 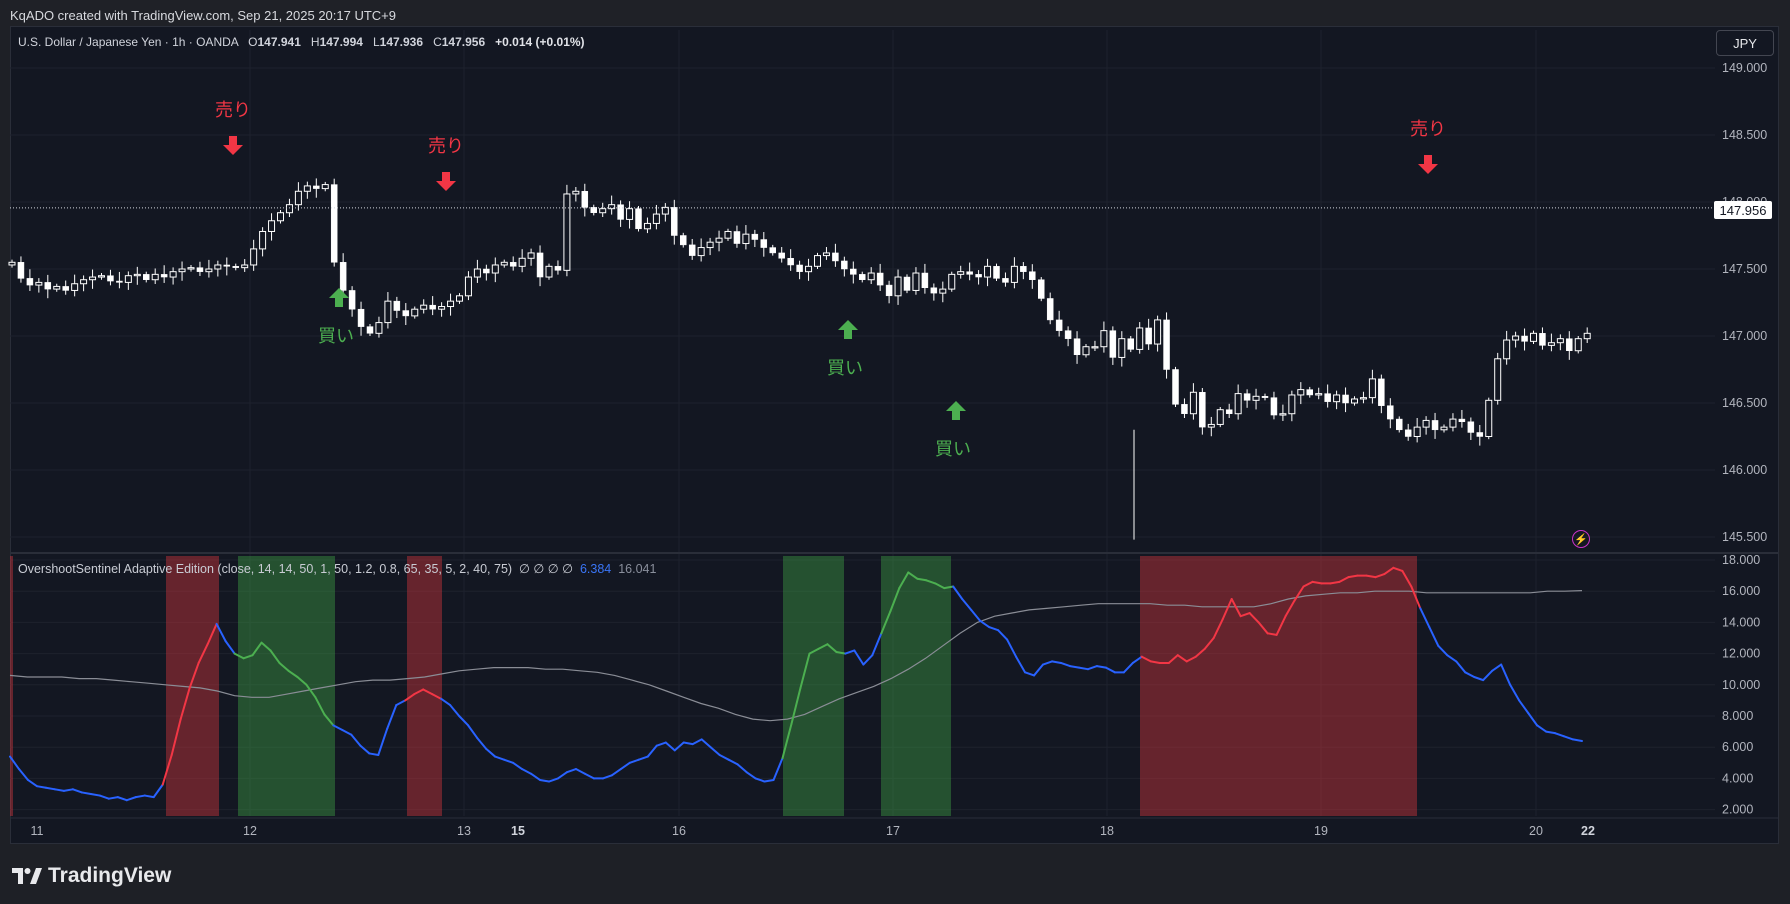 What do you see at coordinates (1745, 43) in the screenshot?
I see `currency-button: JPY` at bounding box center [1745, 43].